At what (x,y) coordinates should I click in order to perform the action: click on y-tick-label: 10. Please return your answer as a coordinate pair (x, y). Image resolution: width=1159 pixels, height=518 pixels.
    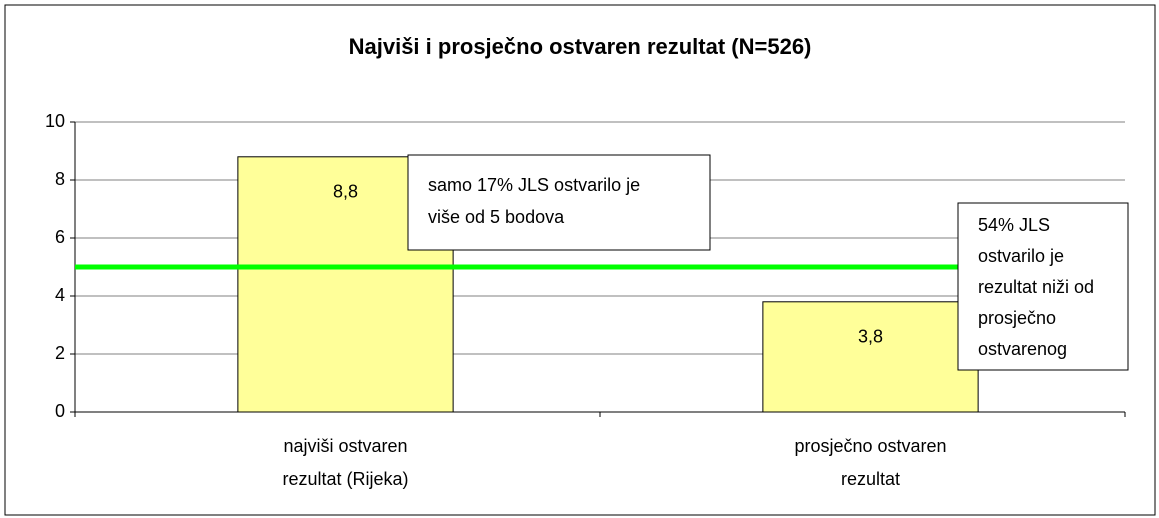
    Looking at the image, I should click on (55, 121).